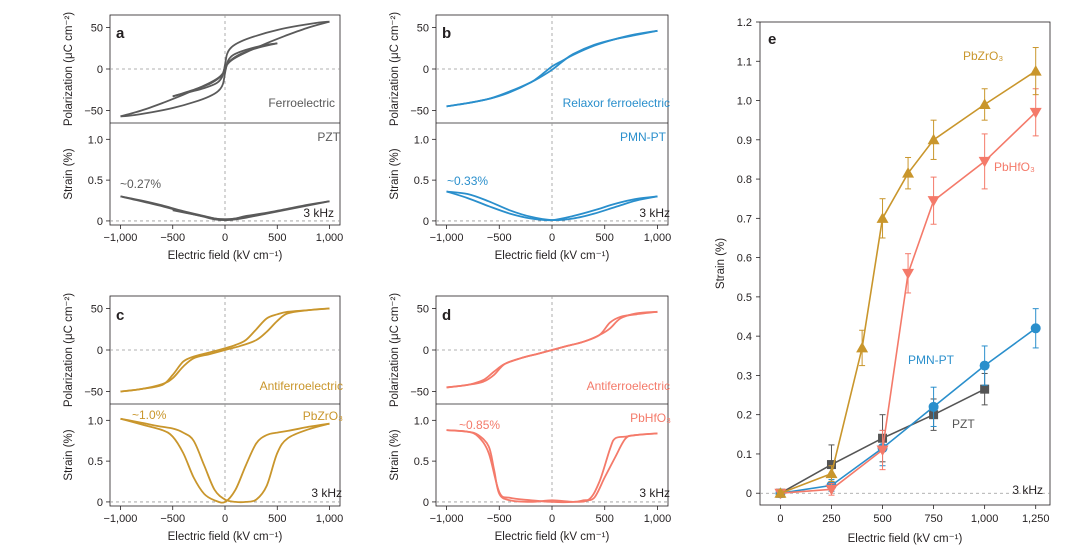  What do you see at coordinates (744, 455) in the screenshot?
I see `y-tick-label: 0.1` at bounding box center [744, 455].